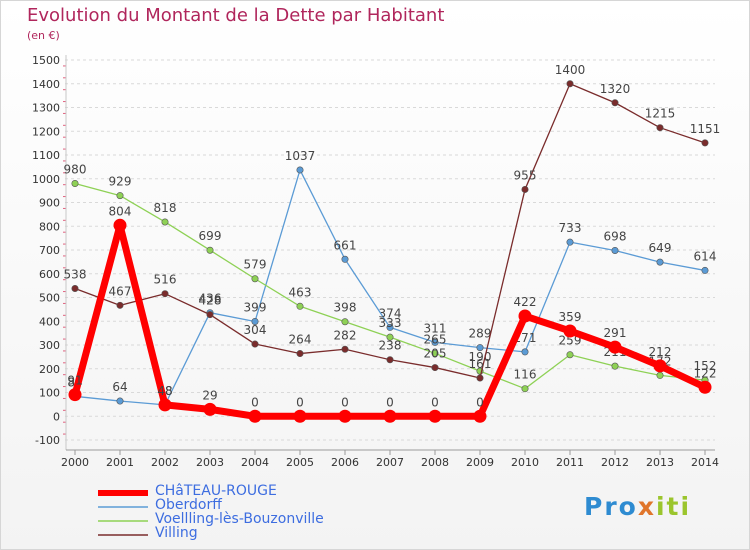 The height and width of the screenshot is (550, 750). Describe the element at coordinates (705, 256) in the screenshot. I see `data-label-oberdorff: 614` at that location.